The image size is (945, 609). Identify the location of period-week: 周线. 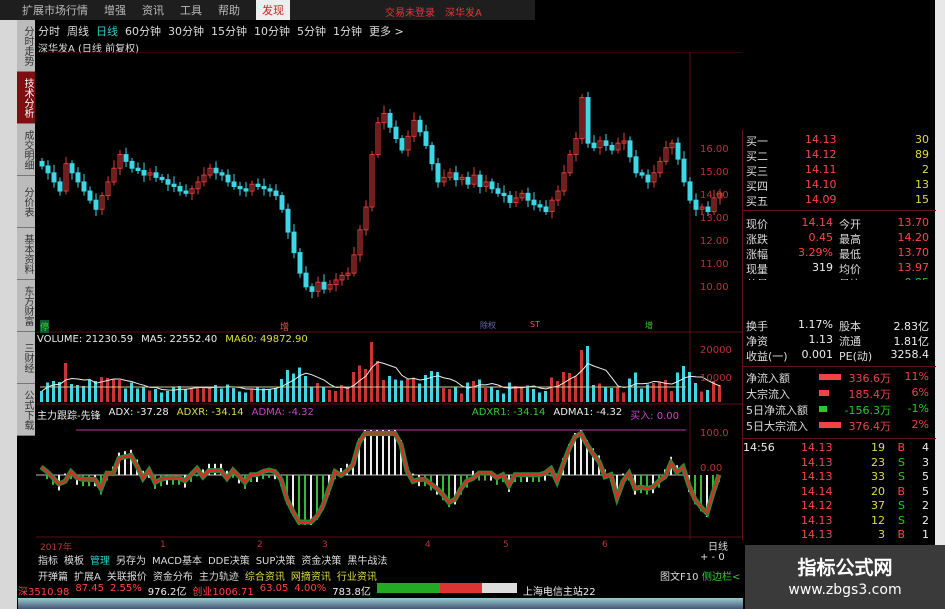
(78, 31).